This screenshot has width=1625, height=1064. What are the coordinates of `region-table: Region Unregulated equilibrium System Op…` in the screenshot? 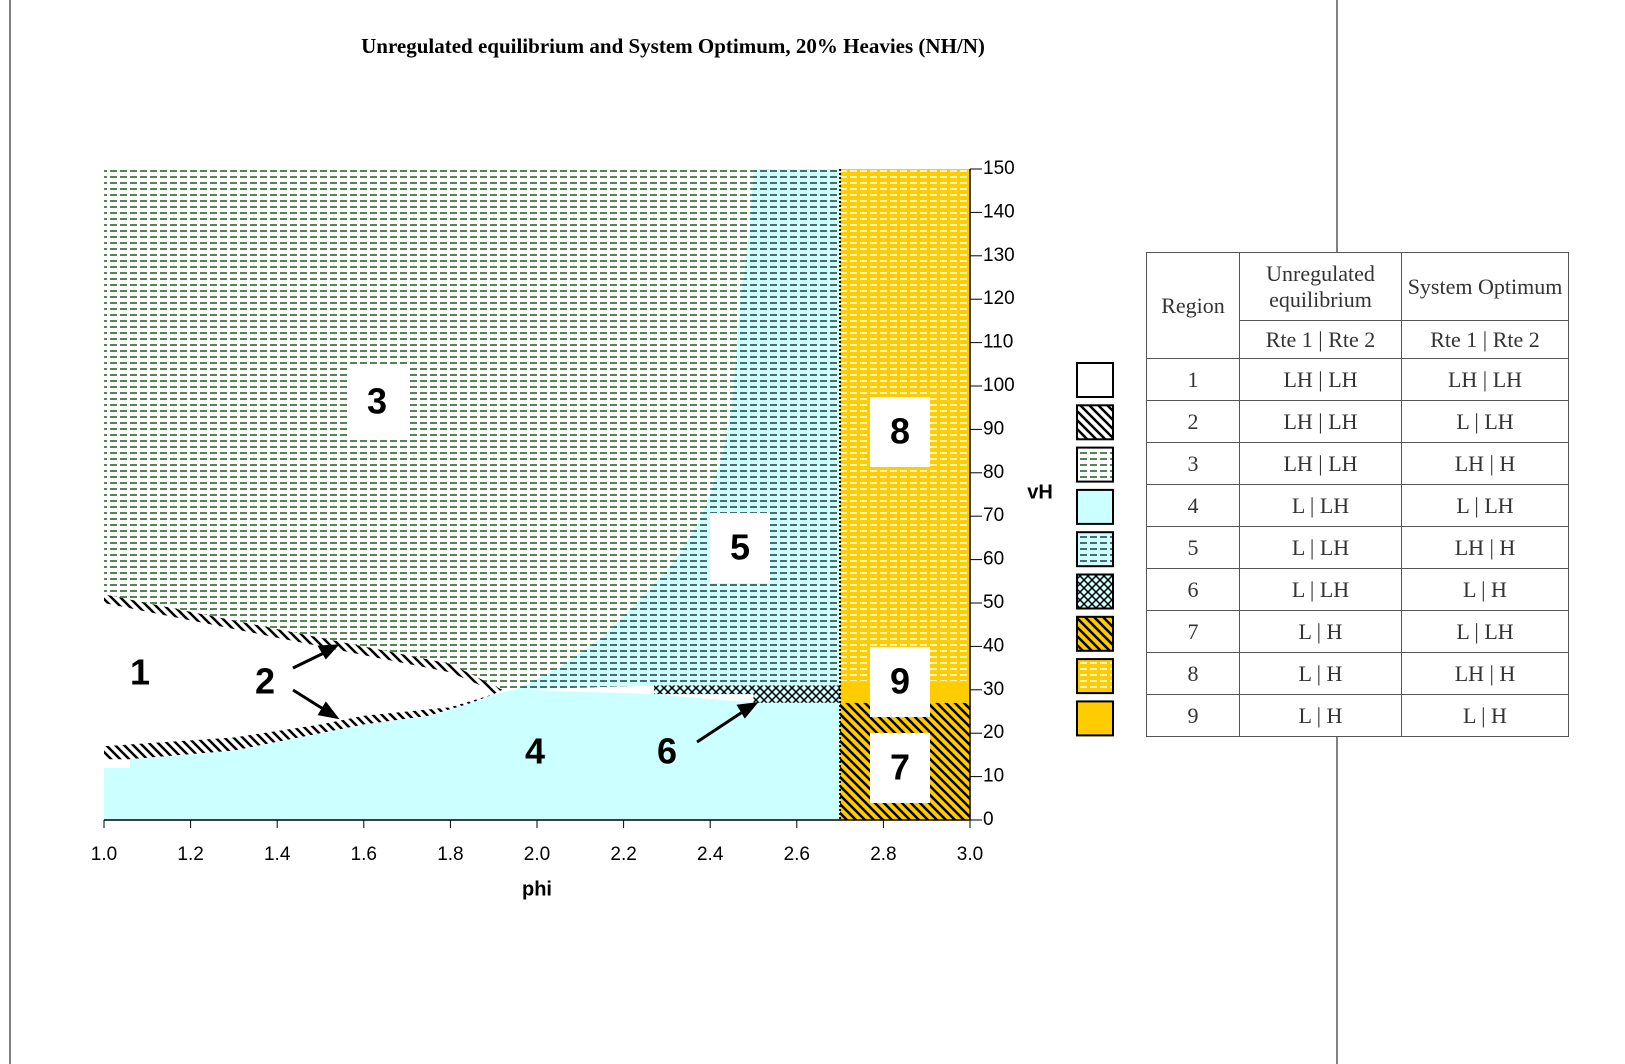 It's located at (1357, 494).